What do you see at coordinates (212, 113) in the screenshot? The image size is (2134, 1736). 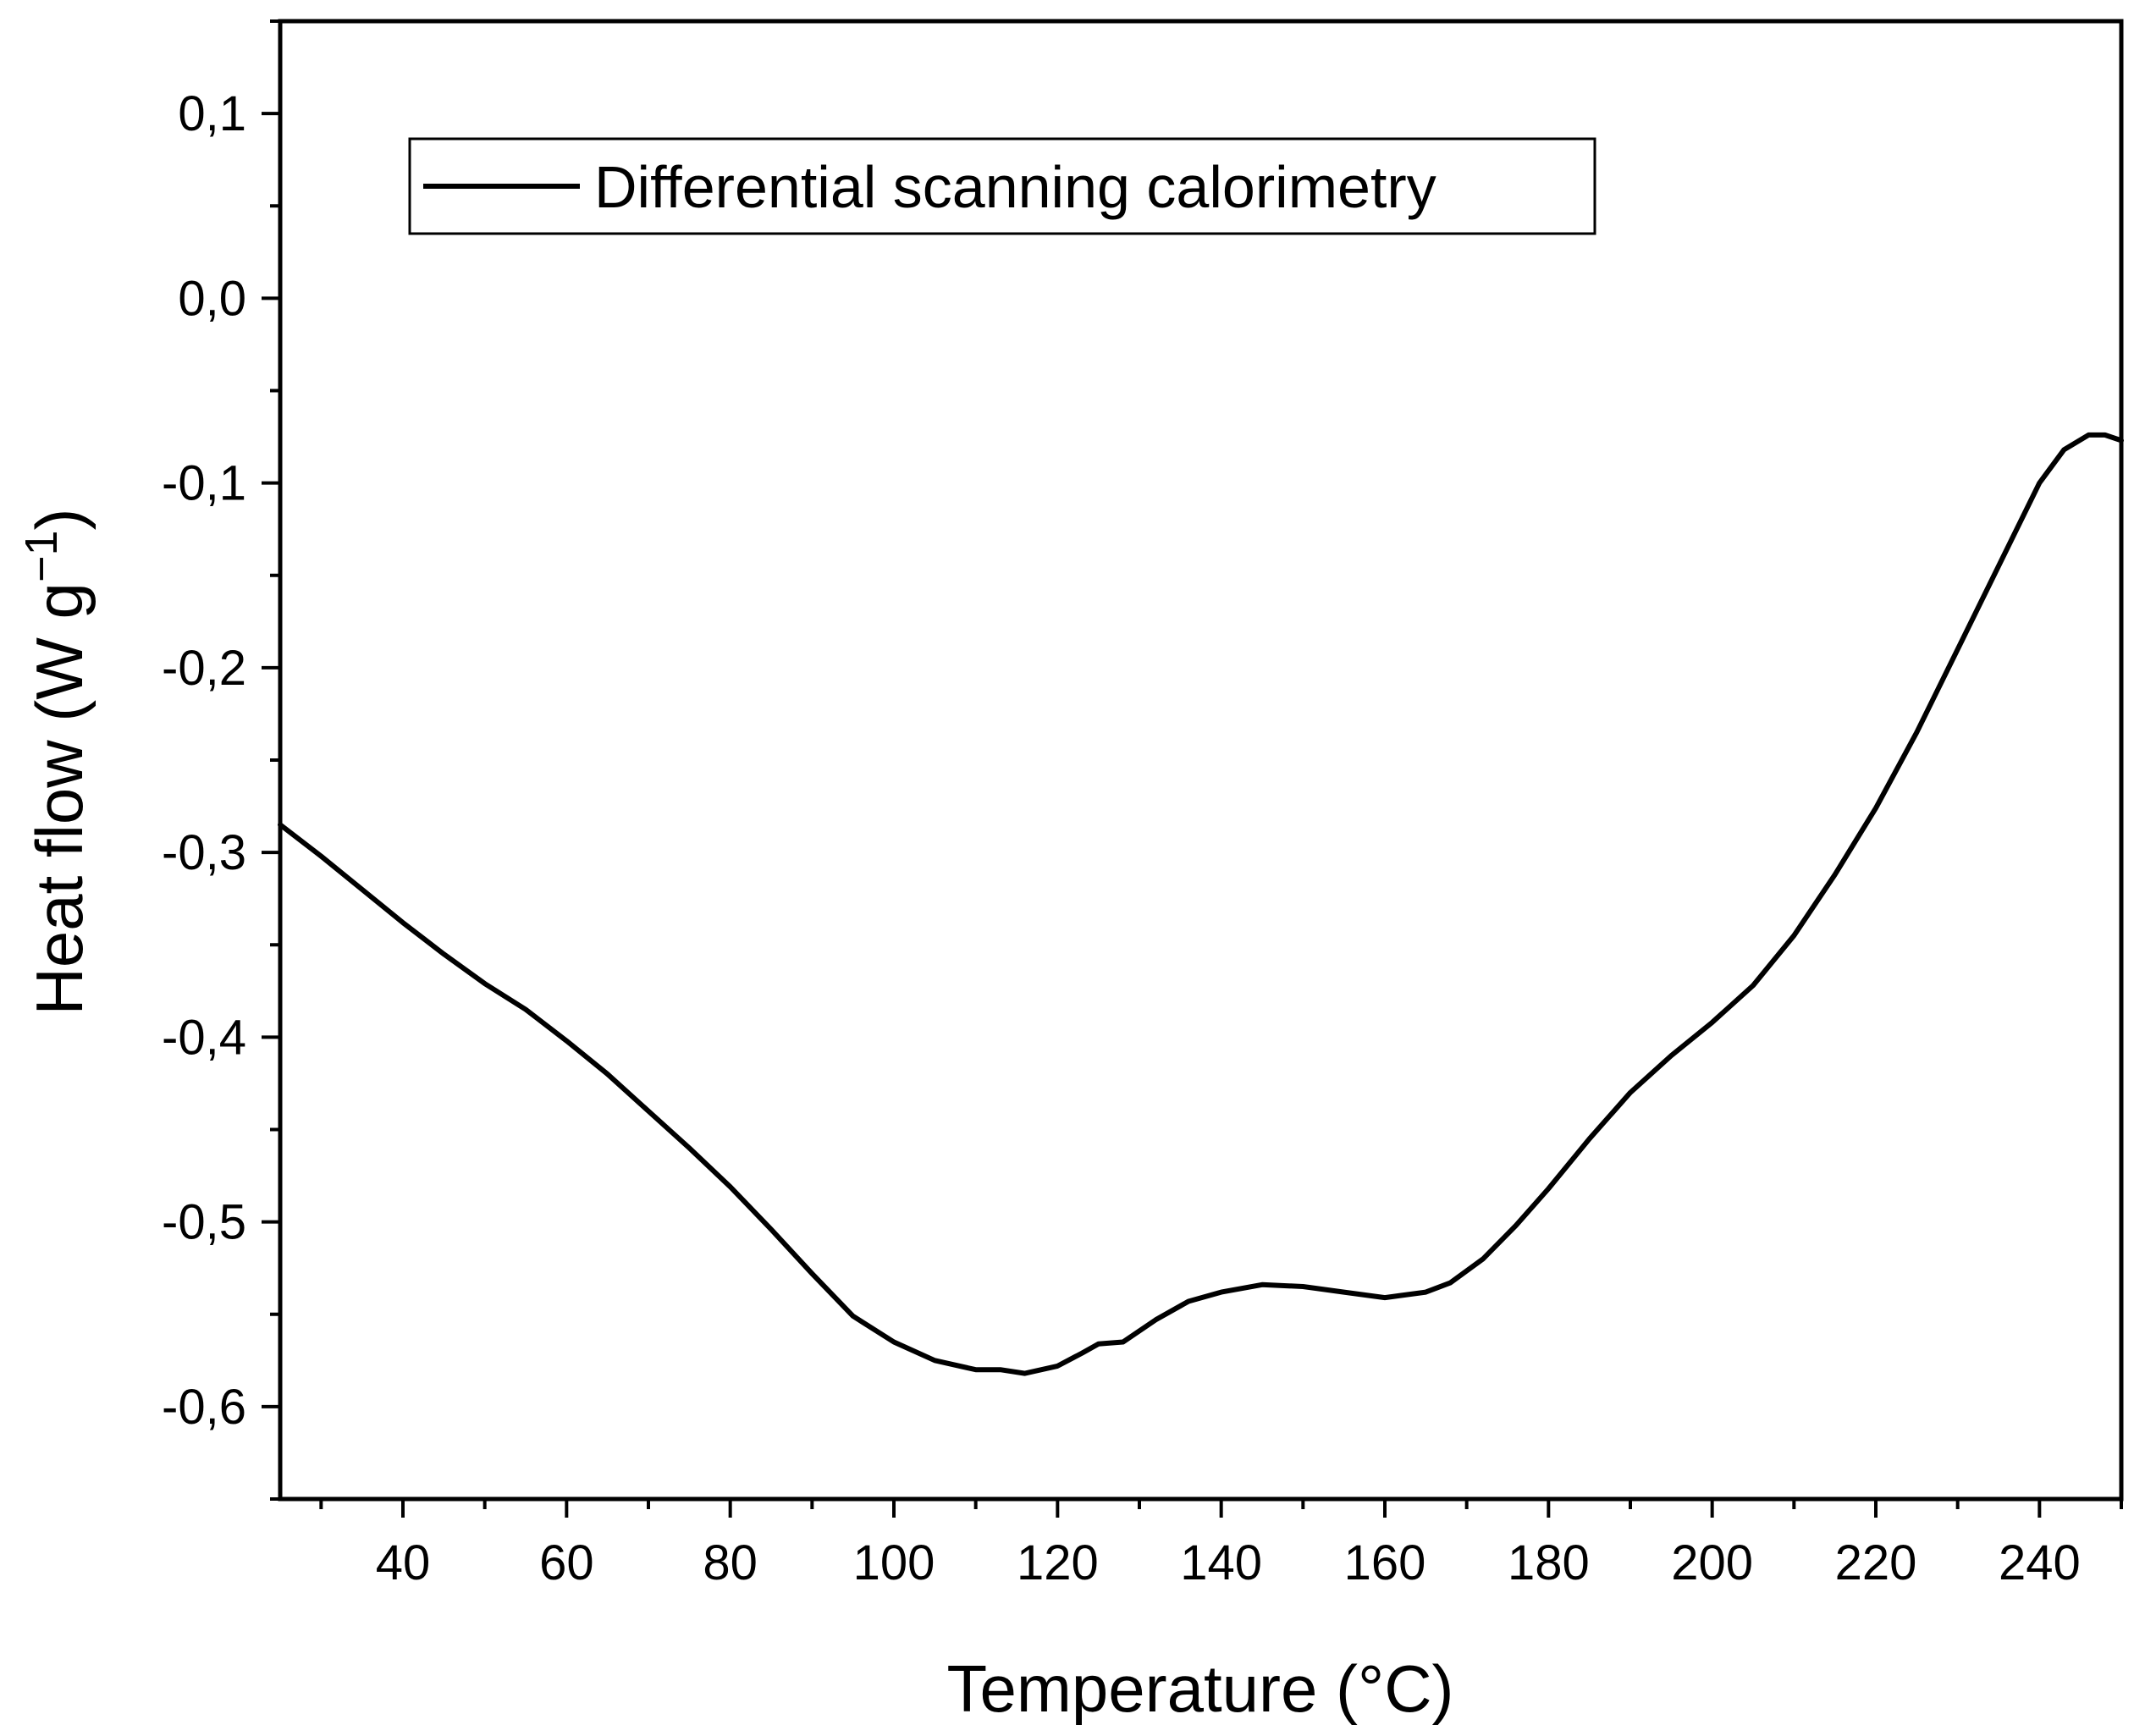 I see `y-tick-label: 0,1` at bounding box center [212, 113].